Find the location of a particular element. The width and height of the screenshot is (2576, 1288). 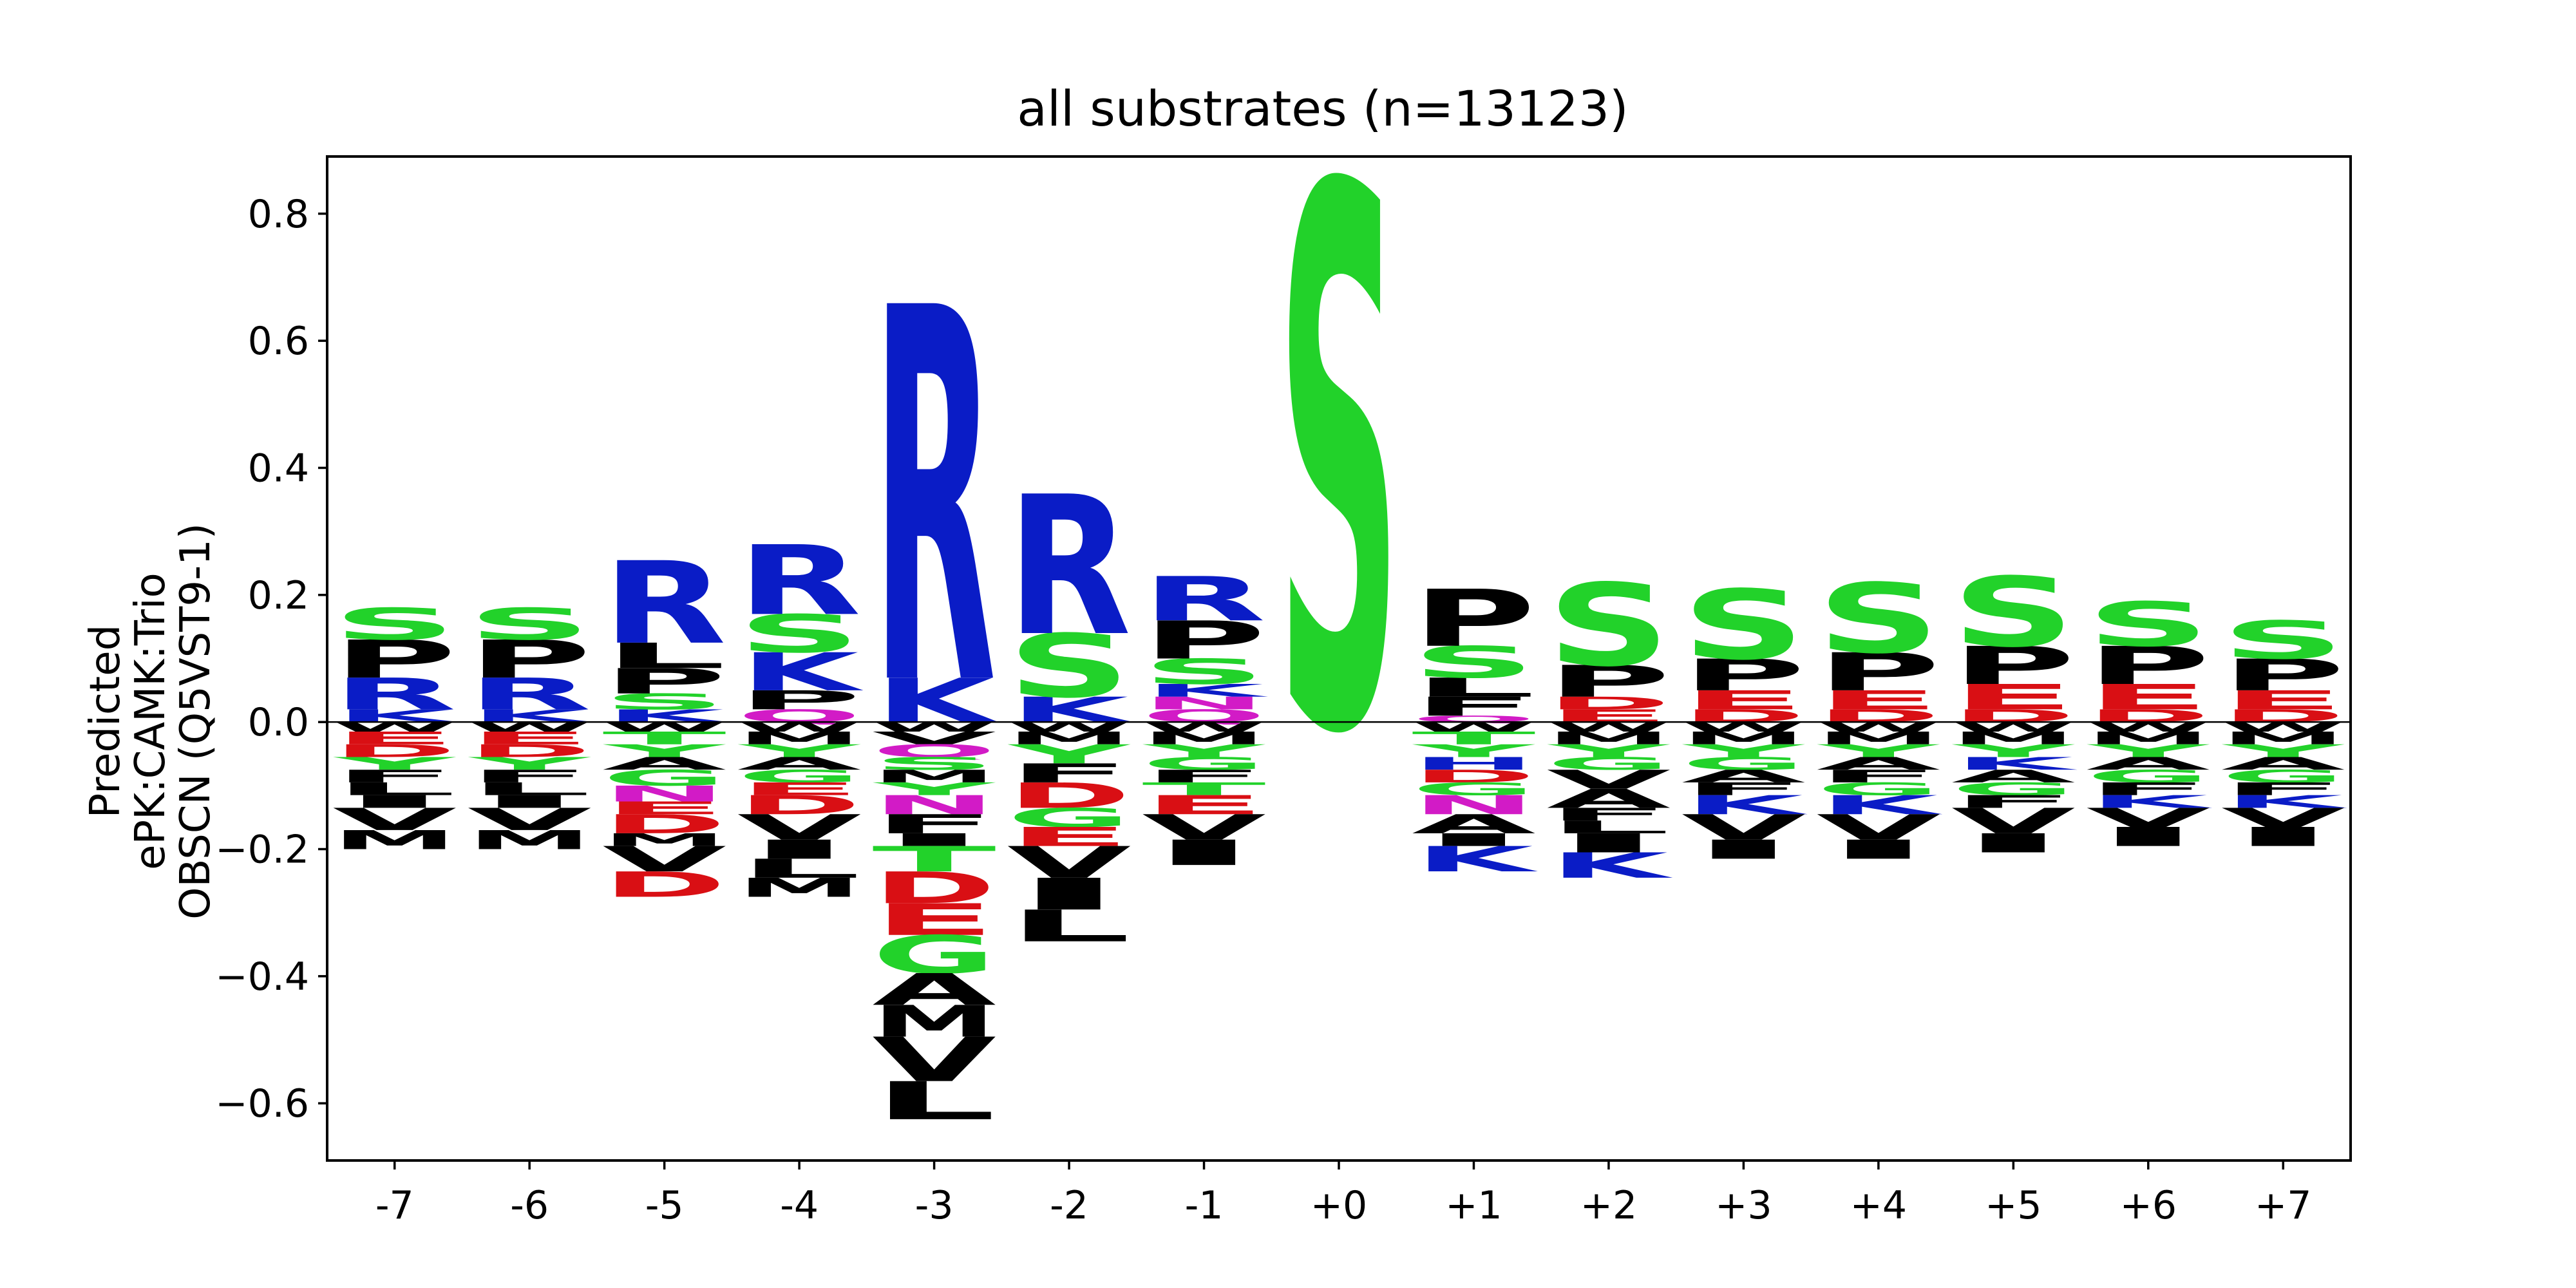

y-tick-label: −0.6 is located at coordinates (262, 1103).